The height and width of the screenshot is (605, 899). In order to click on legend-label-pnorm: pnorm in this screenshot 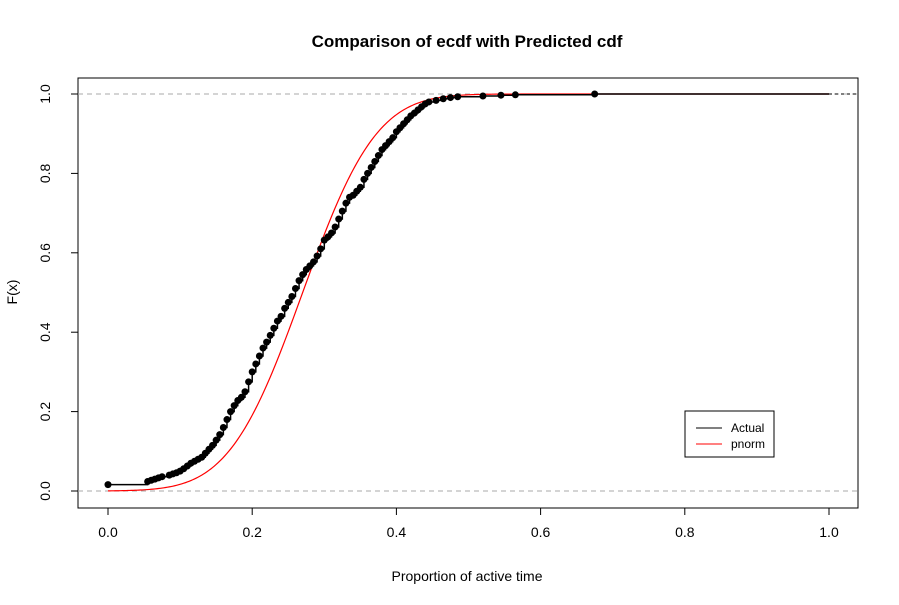, I will do `click(748, 444)`.